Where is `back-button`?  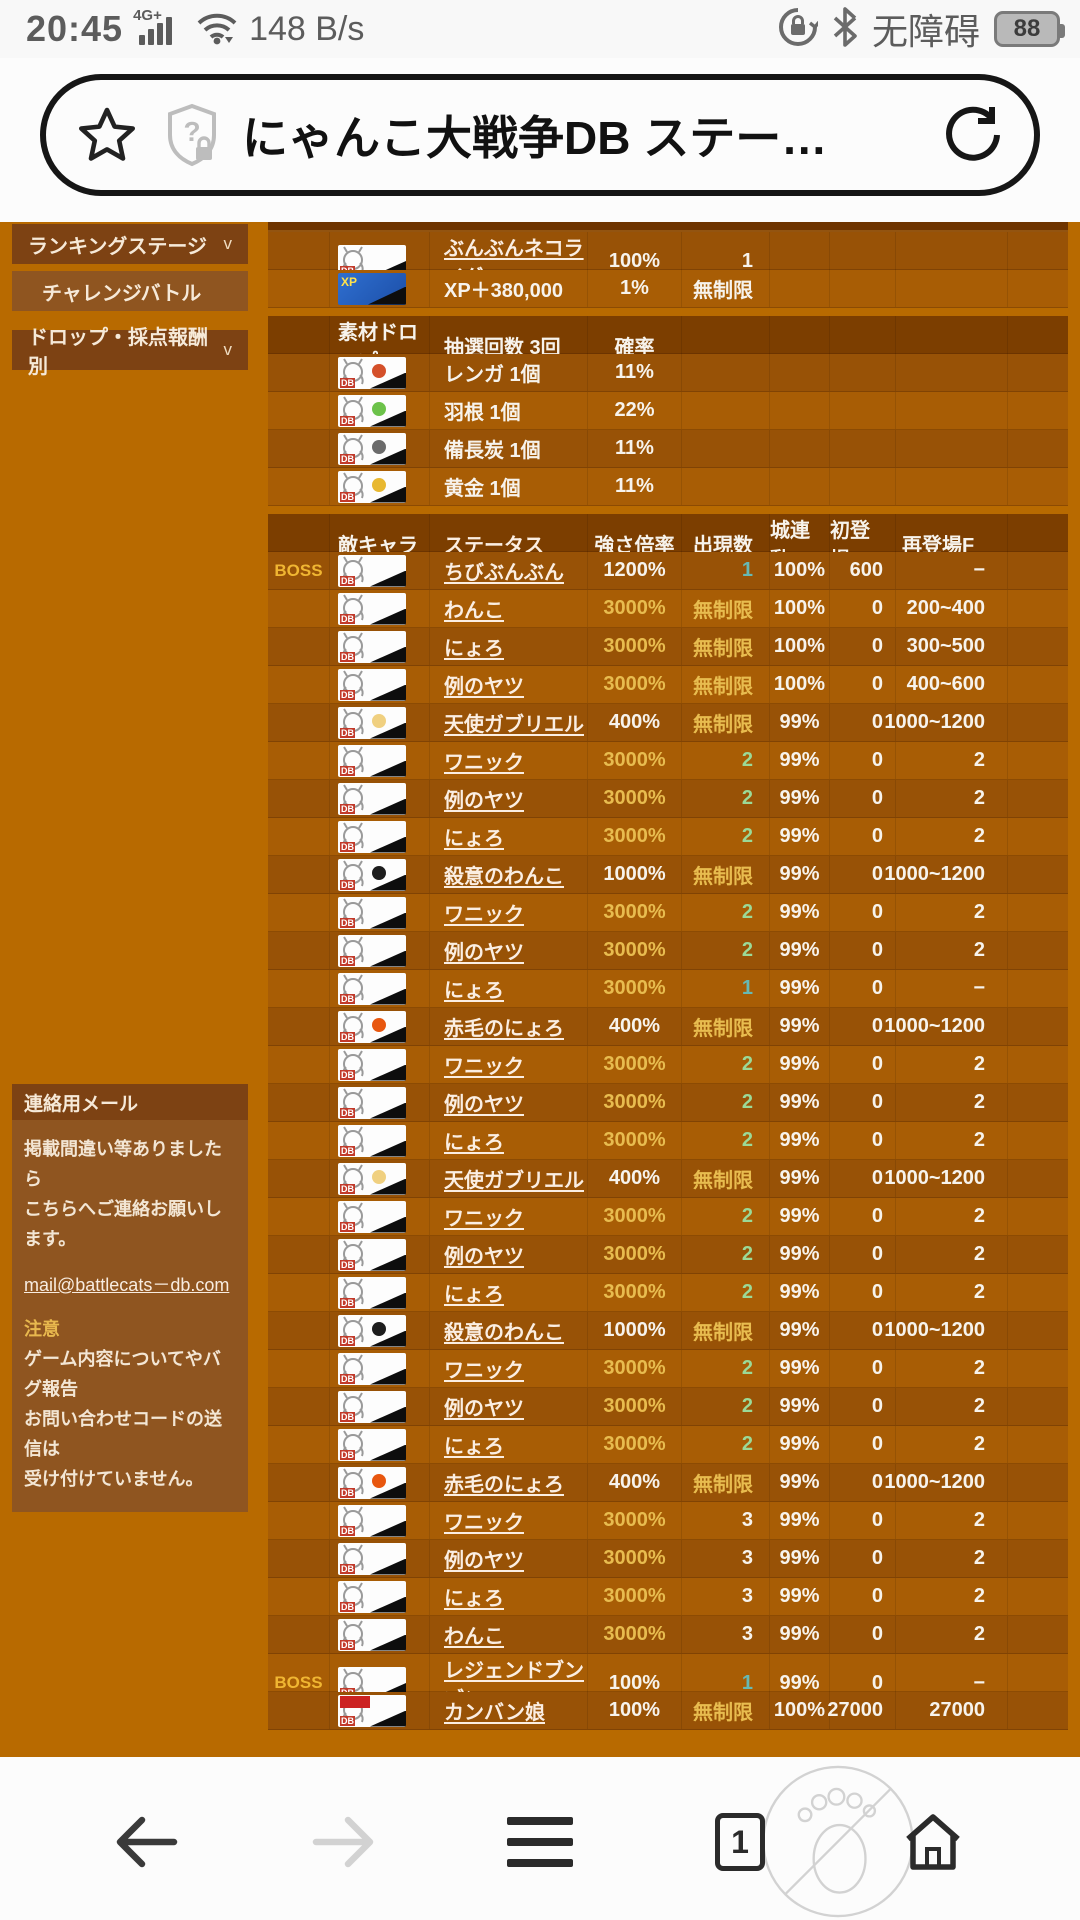 back-button is located at coordinates (147, 1842).